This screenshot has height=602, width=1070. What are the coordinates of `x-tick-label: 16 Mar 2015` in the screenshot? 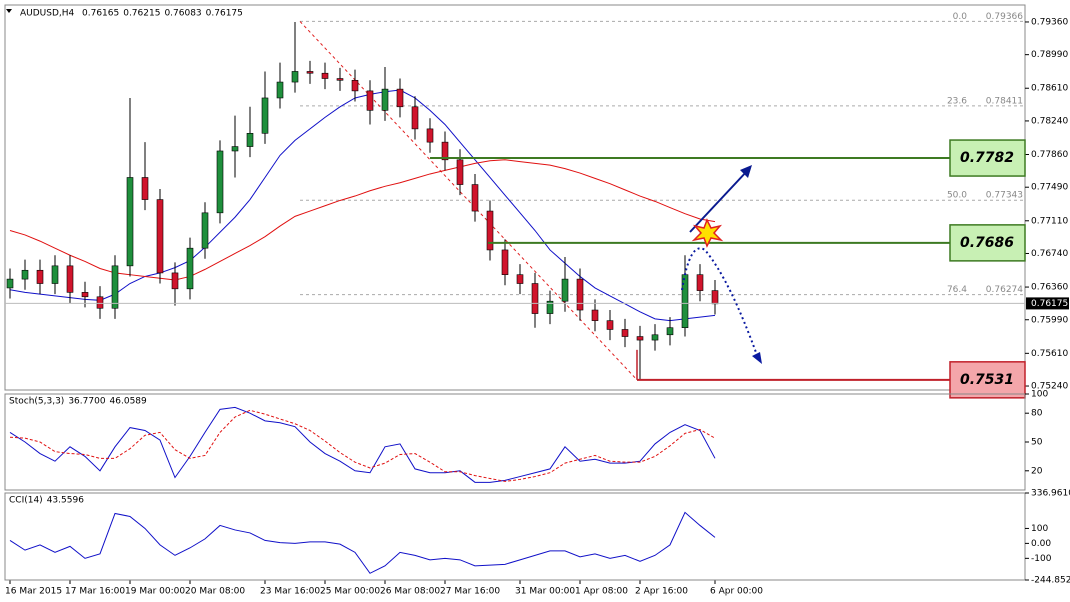 It's located at (33, 592).